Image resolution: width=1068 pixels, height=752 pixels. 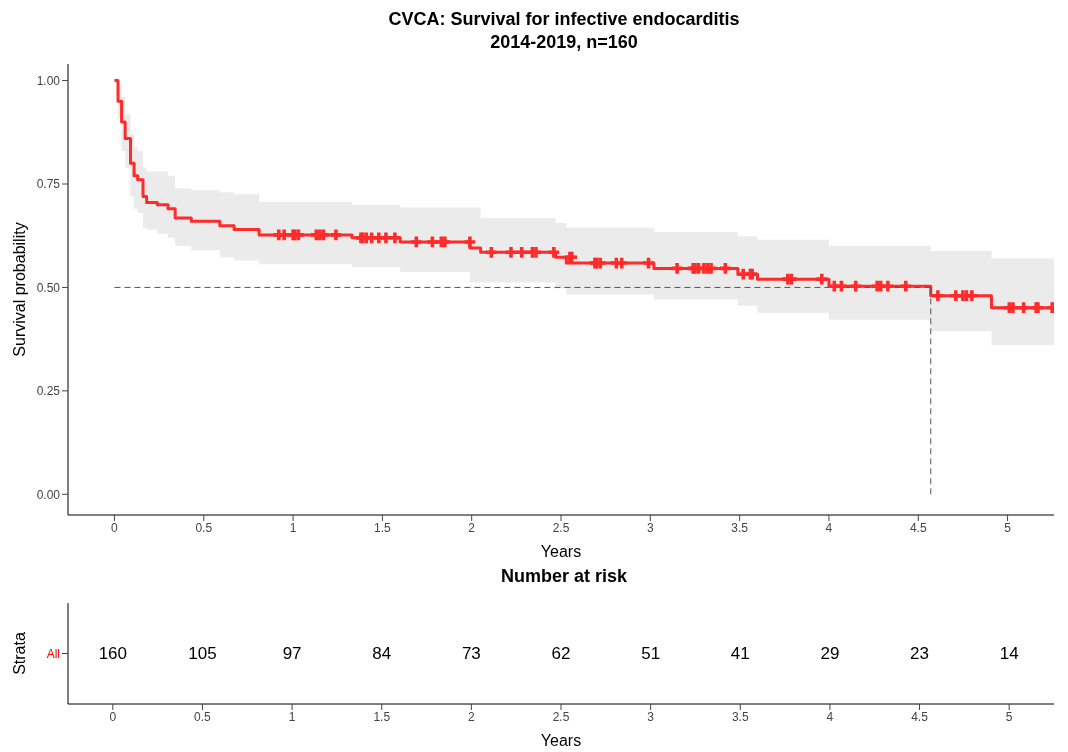 What do you see at coordinates (651, 653) in the screenshot?
I see `data-label: 51` at bounding box center [651, 653].